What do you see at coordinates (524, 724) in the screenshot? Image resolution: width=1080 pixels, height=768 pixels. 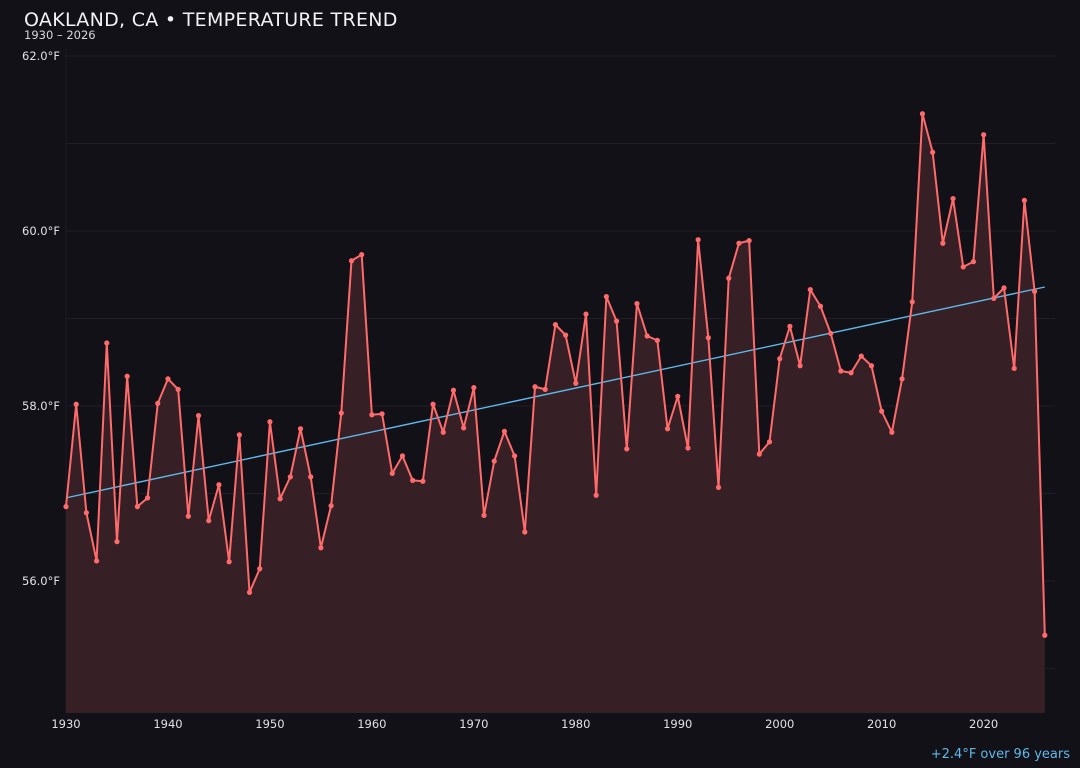 I see `x-axis: 1930 1940 1950 1960 1970 1980 1990 2000 2010 2020` at bounding box center [524, 724].